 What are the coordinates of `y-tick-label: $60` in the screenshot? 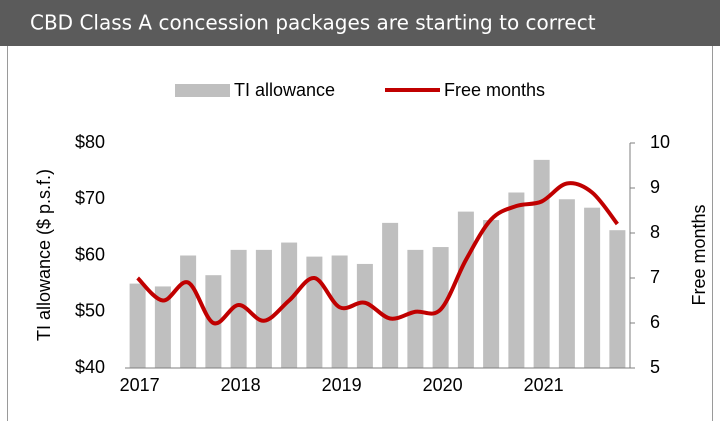 It's located at (90, 254).